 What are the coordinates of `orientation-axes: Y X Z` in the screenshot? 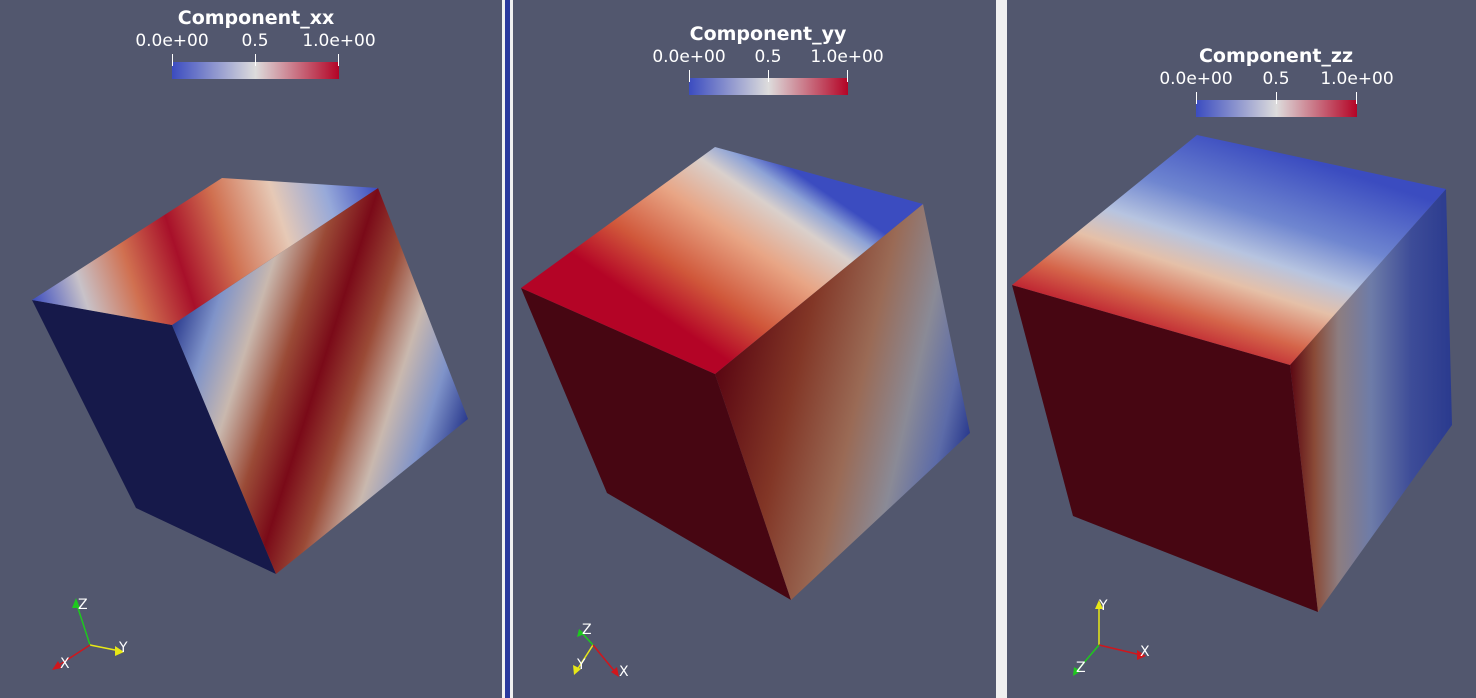 It's located at (1111, 637).